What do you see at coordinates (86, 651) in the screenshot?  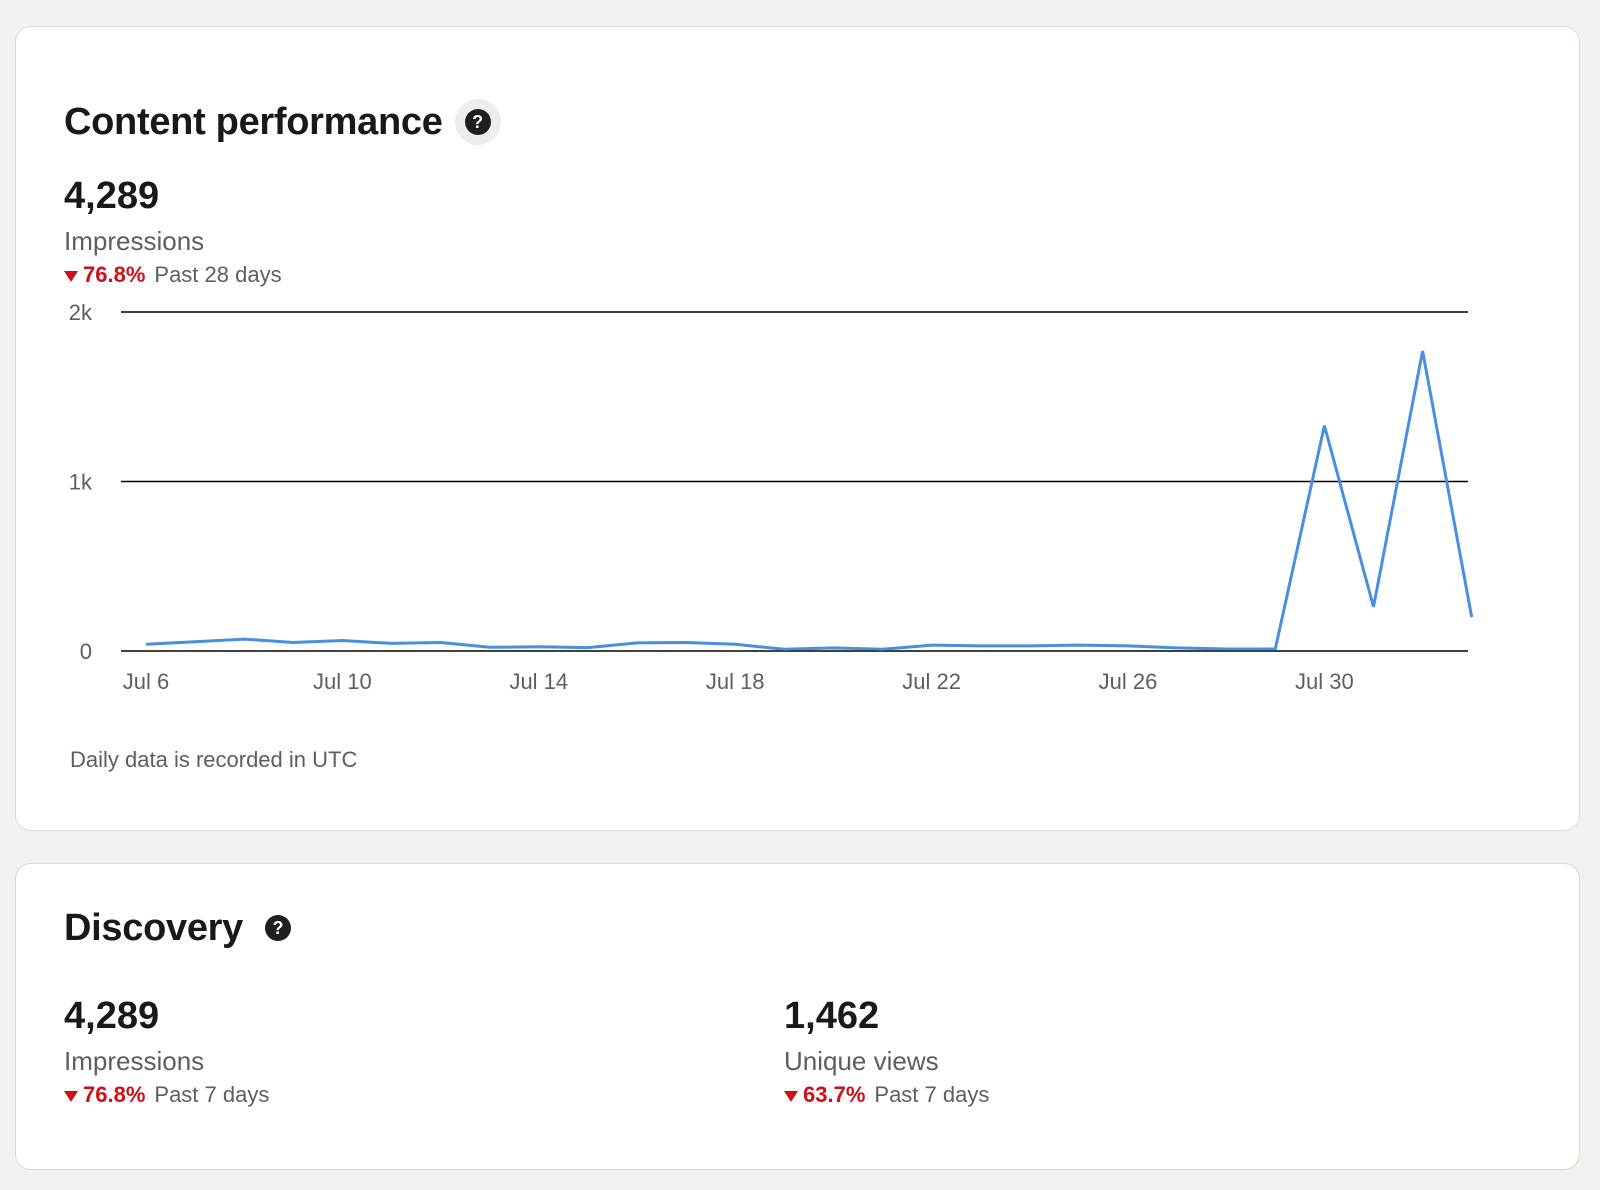 I see `y-tick-label: 0` at bounding box center [86, 651].